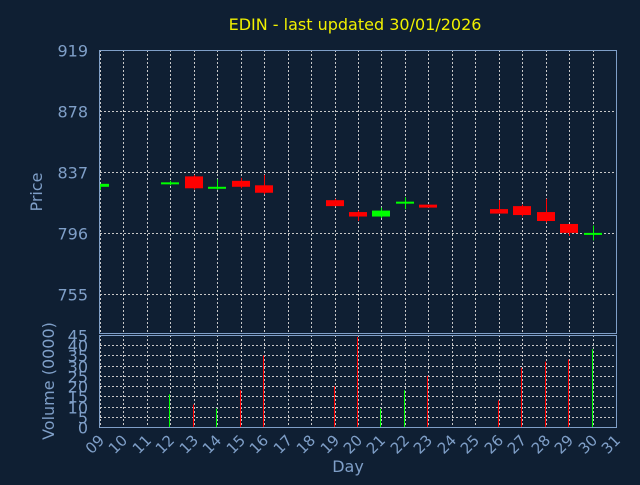  I want to click on volume-tick-label: 25, so click(78, 377).